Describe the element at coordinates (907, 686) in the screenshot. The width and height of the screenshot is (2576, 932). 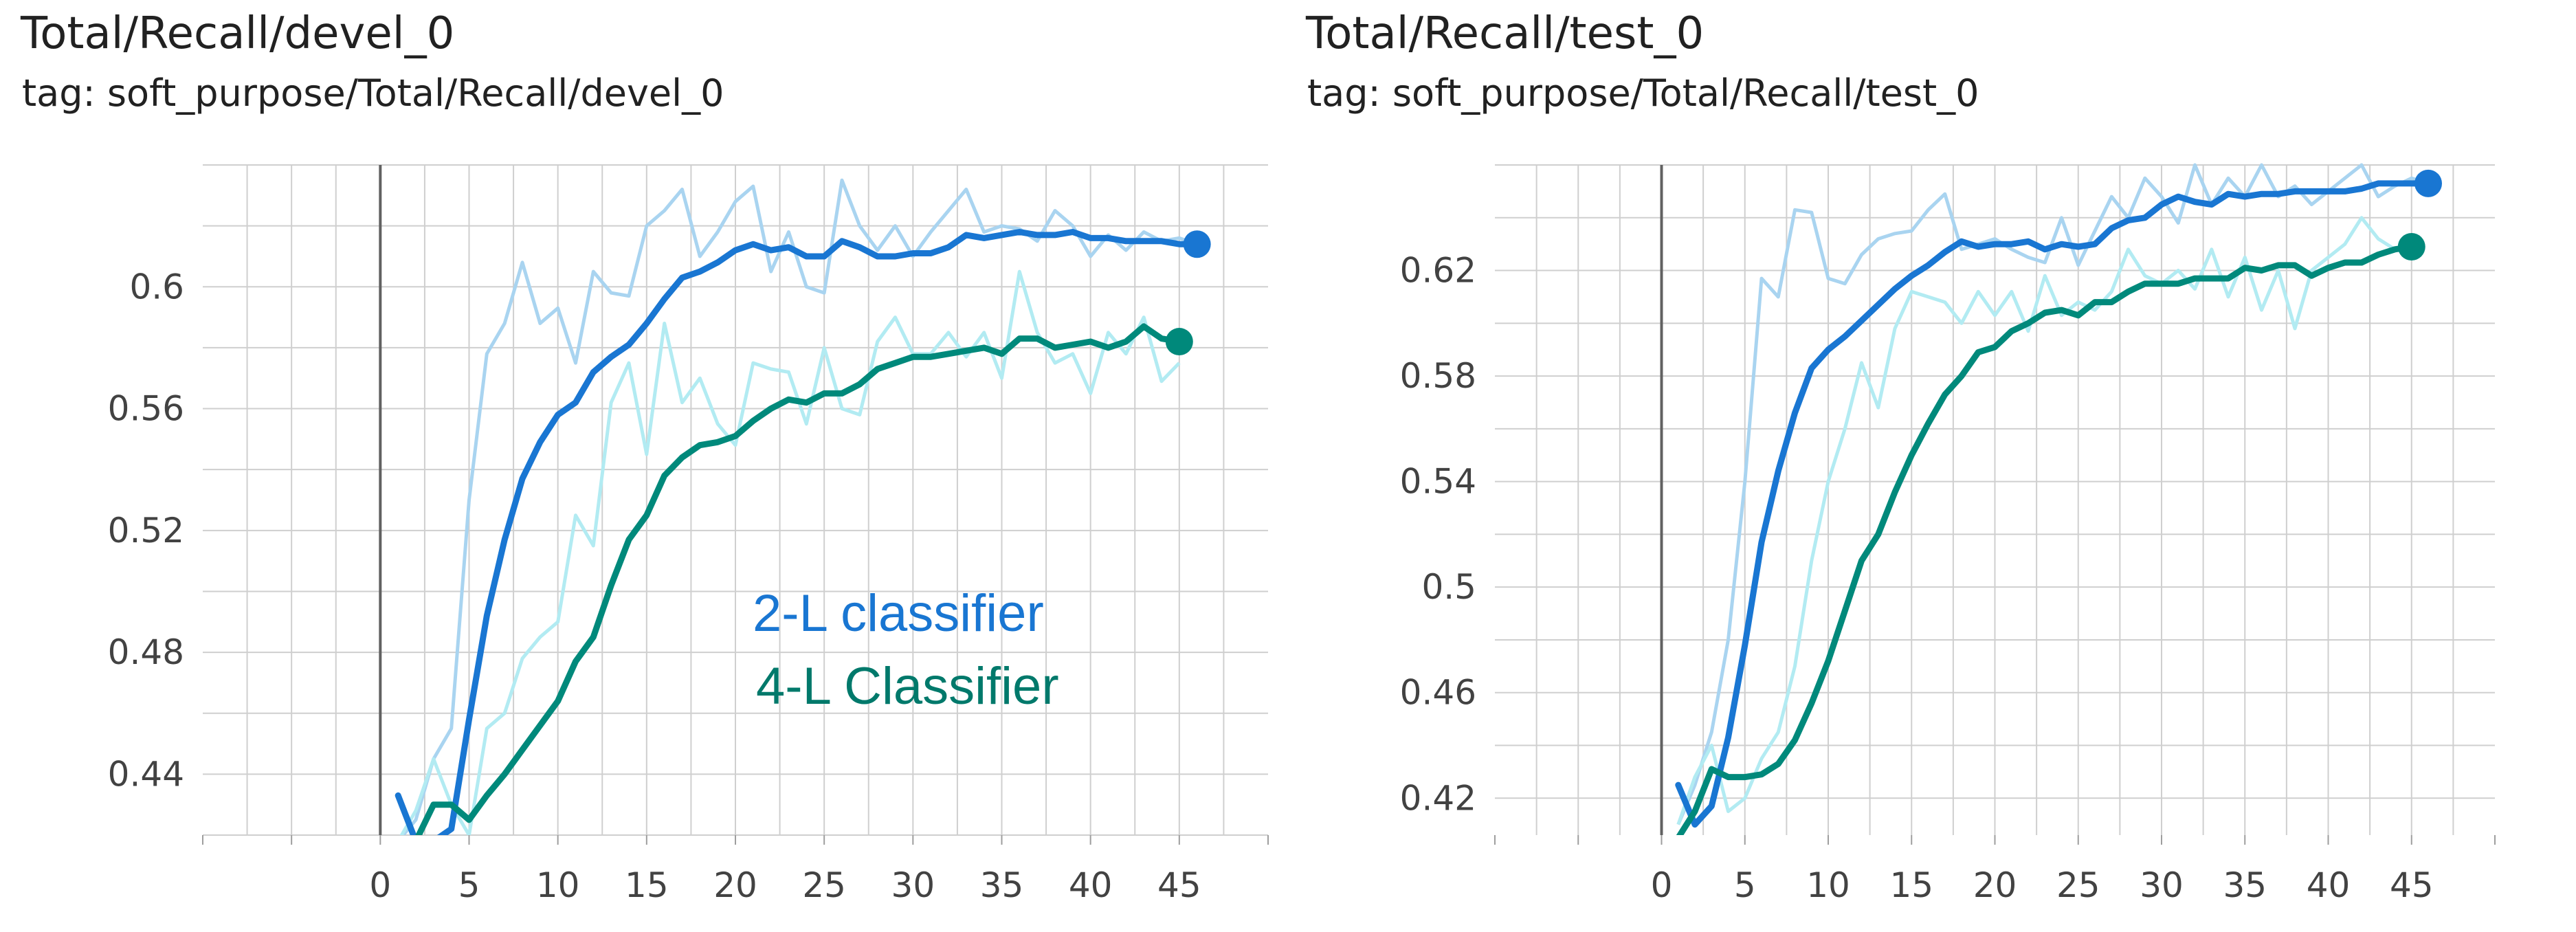
I see `legend-item-4l: 4-L Classifier` at that location.